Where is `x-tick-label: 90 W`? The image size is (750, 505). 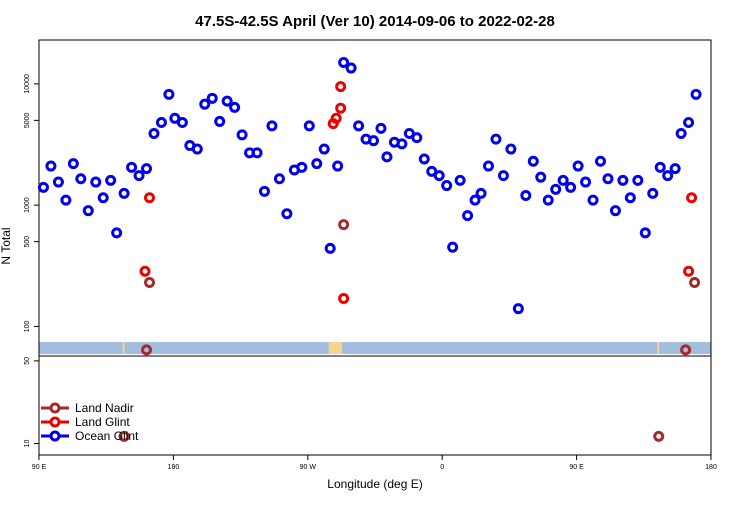 x-tick-label: 90 W is located at coordinates (308, 467).